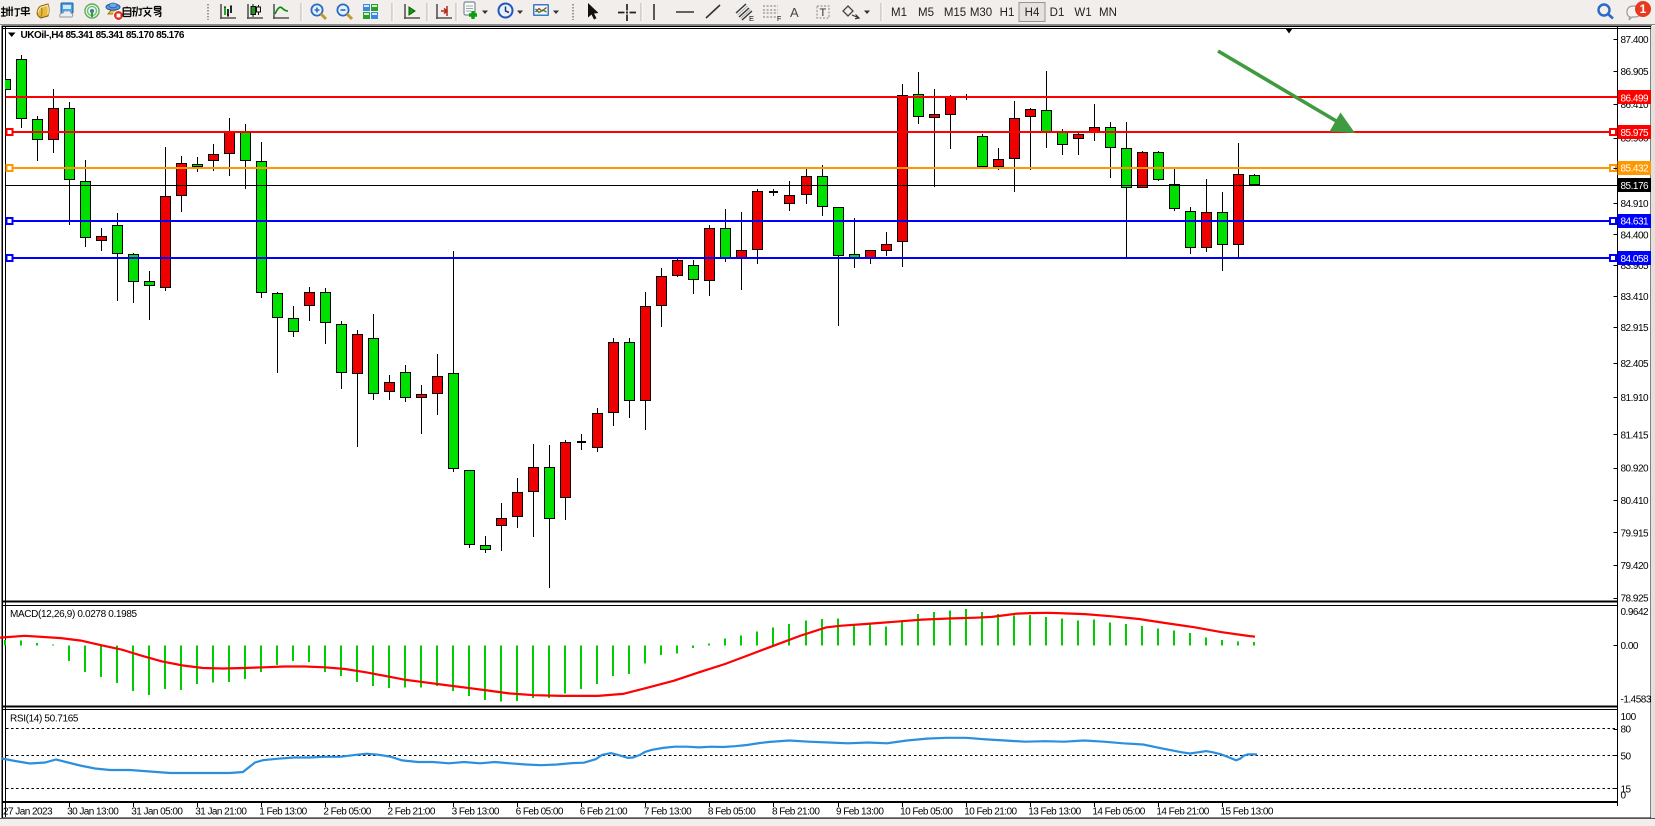  What do you see at coordinates (899, 13) in the screenshot?
I see `svg-text: M1` at bounding box center [899, 13].